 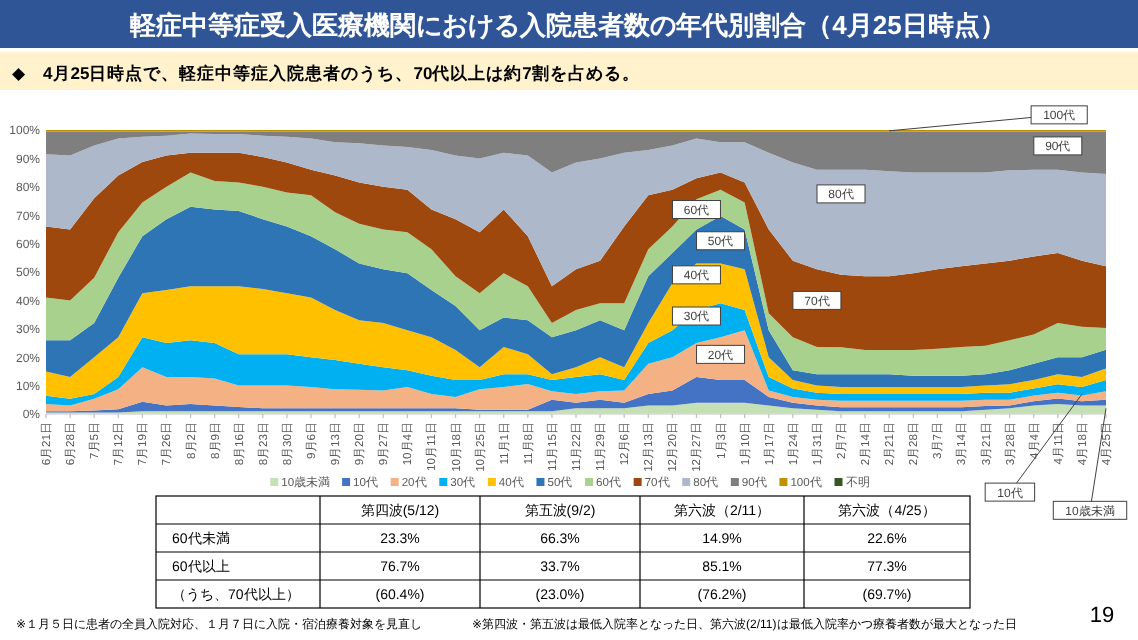 What do you see at coordinates (1102, 616) in the screenshot?
I see `text: 19` at bounding box center [1102, 616].